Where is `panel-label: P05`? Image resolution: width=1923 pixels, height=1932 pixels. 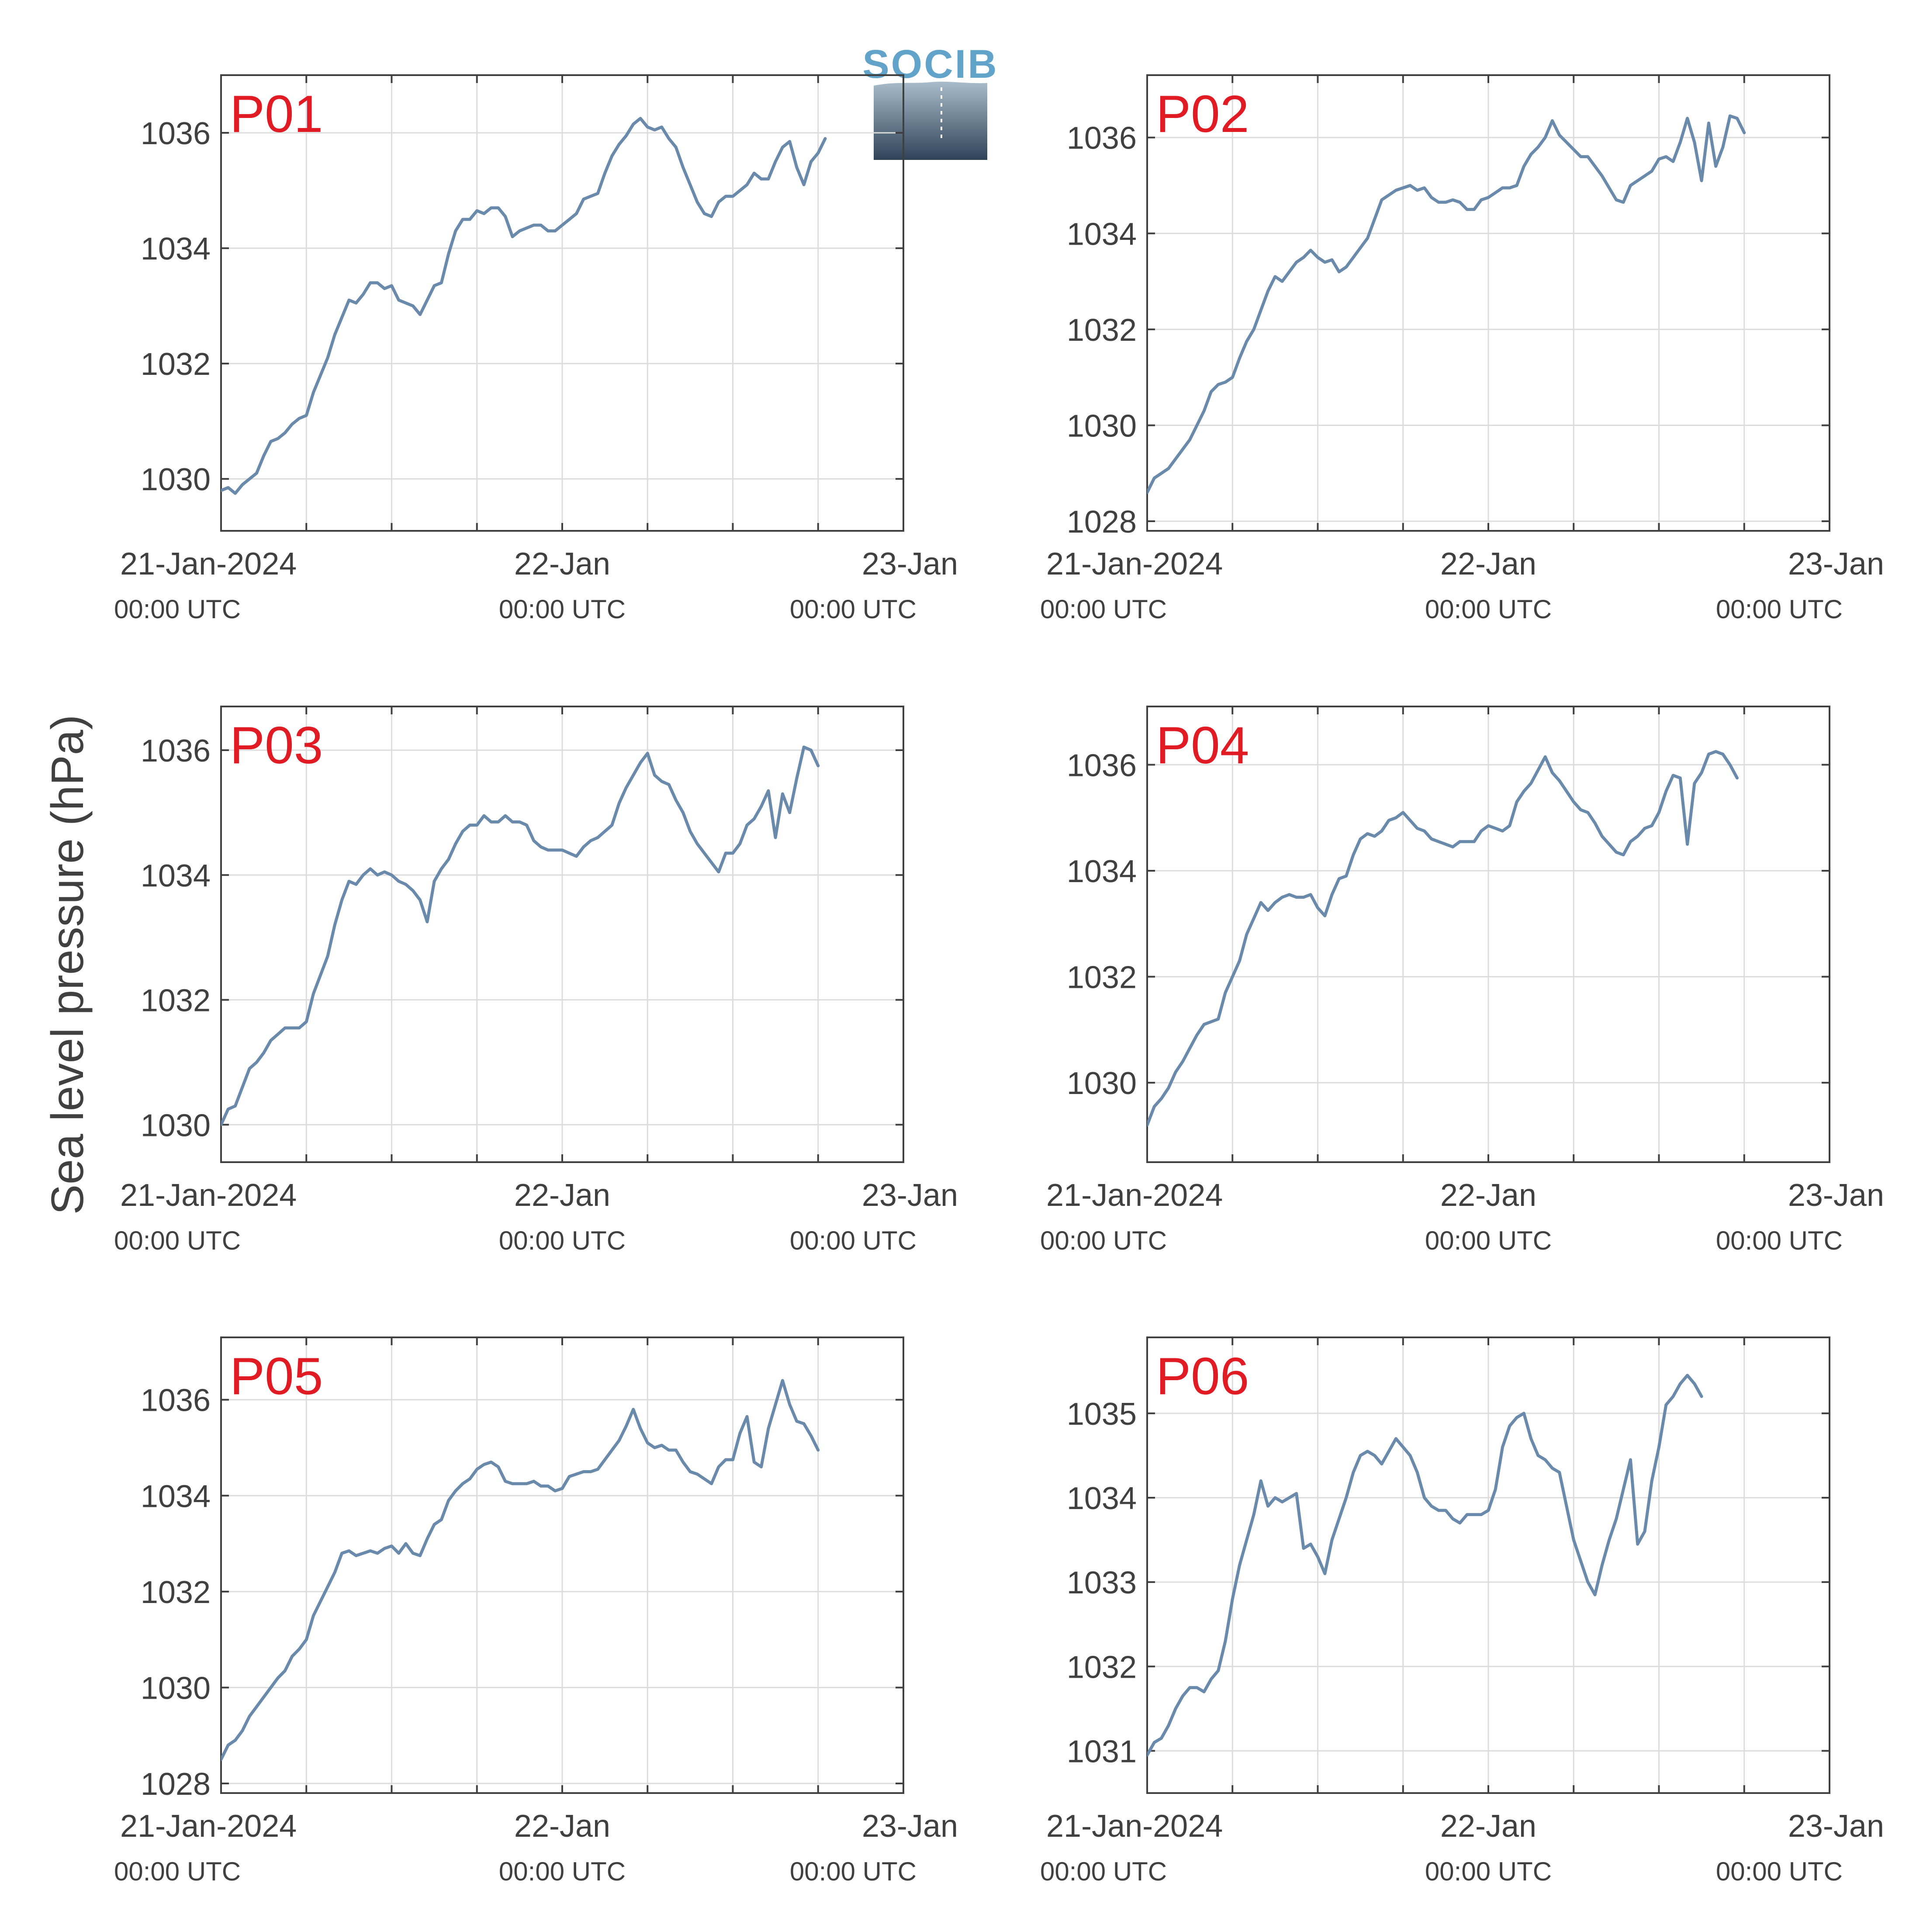 panel-label: P05 is located at coordinates (276, 1376).